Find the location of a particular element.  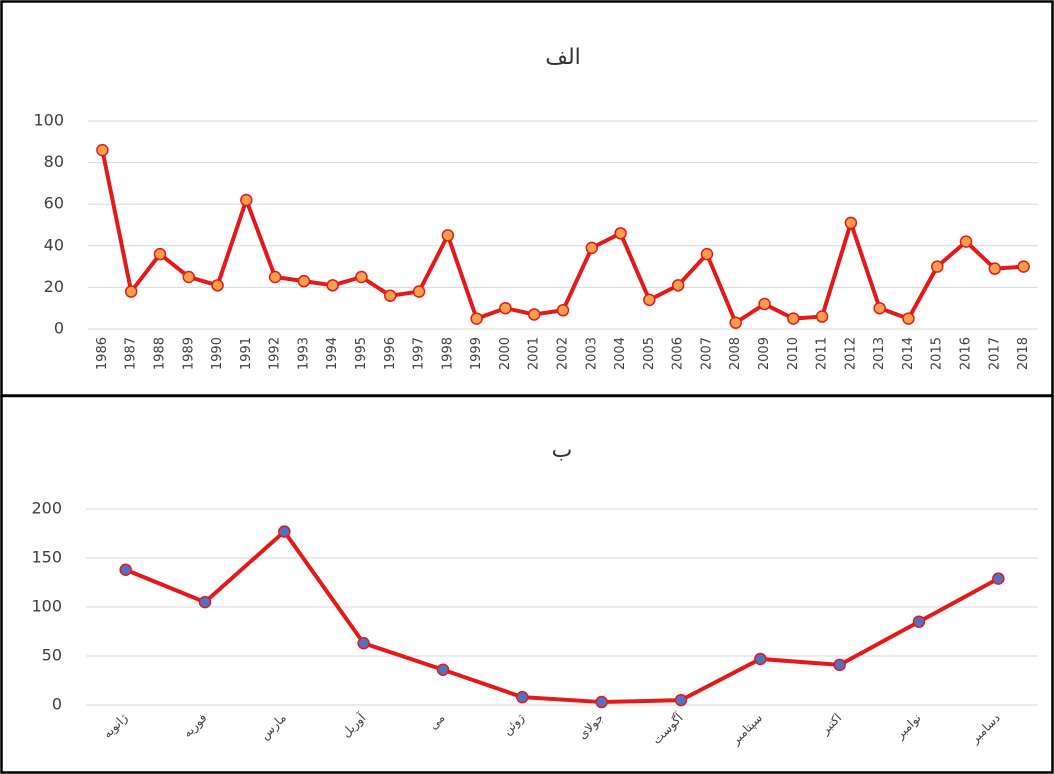

x-tick-label: 1987 is located at coordinates (131, 353).